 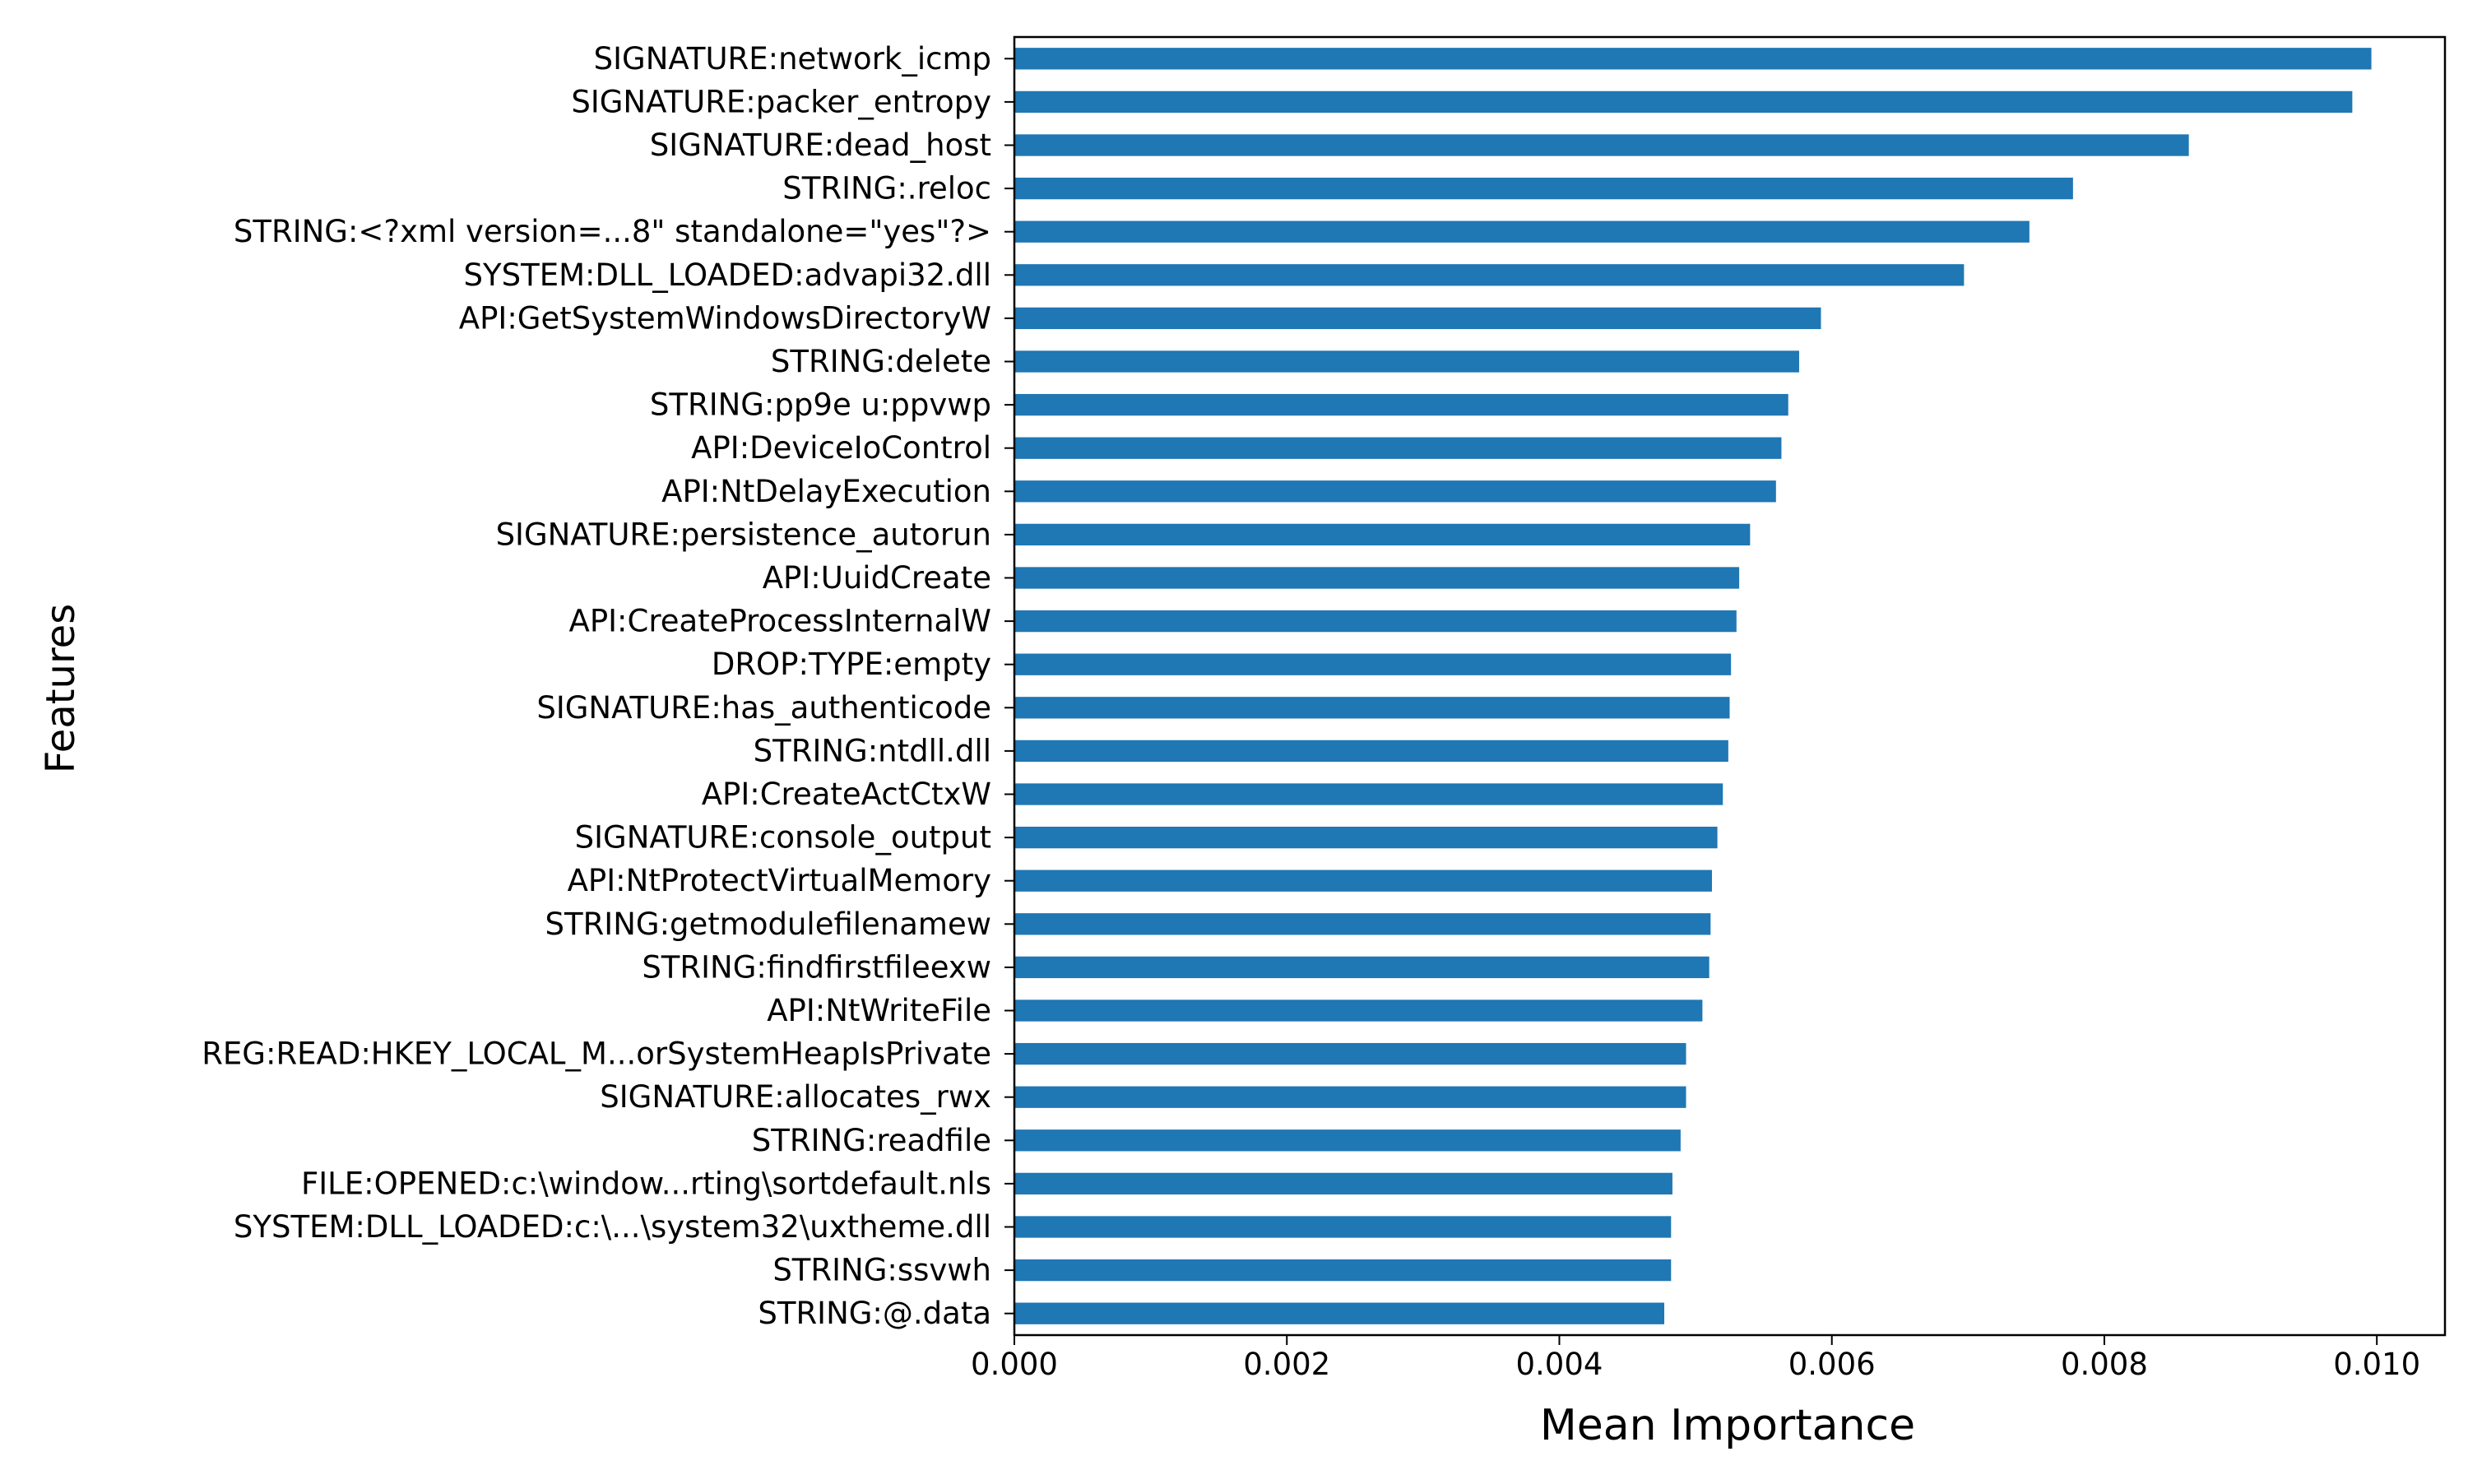 What do you see at coordinates (1832, 1364) in the screenshot?
I see `x-tick-label: 0.006` at bounding box center [1832, 1364].